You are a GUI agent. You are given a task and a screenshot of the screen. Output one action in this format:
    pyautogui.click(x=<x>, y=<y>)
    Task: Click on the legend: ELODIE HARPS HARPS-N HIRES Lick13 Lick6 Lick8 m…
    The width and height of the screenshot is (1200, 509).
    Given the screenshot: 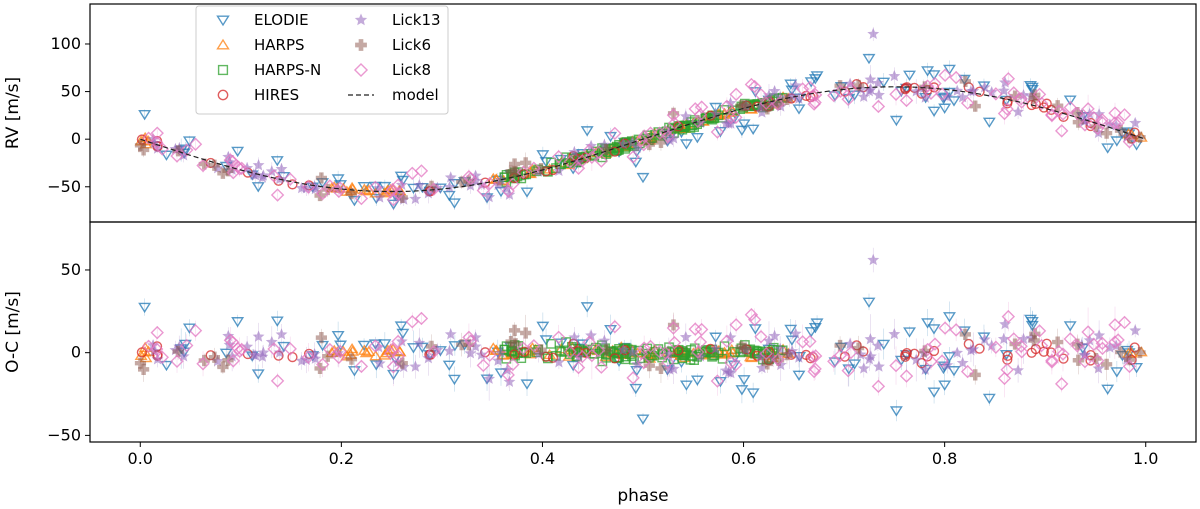 What is the action you would take?
    pyautogui.click(x=322, y=60)
    